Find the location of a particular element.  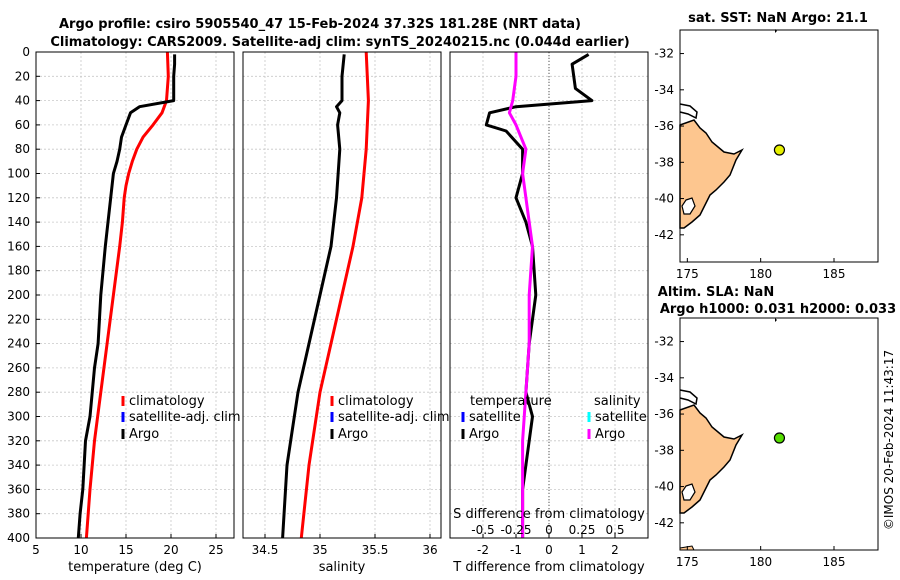

salinity-series is located at coordinates (325, 295).